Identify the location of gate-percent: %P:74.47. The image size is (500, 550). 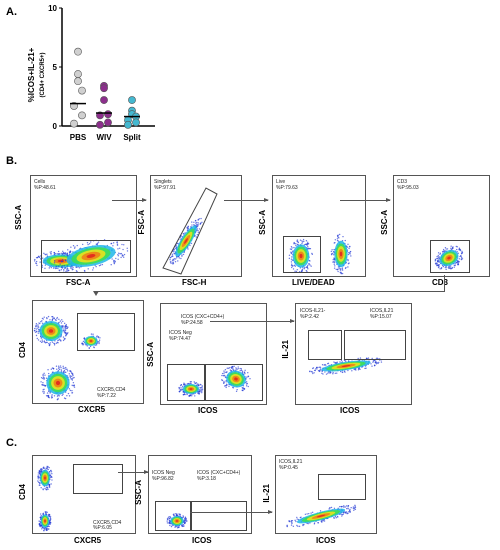
(180, 339).